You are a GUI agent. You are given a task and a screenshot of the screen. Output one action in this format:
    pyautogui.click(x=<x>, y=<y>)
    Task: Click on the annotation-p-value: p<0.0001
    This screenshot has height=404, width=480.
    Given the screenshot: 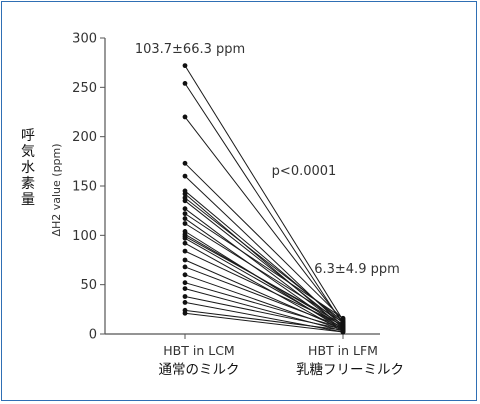 What is the action you would take?
    pyautogui.click(x=304, y=171)
    